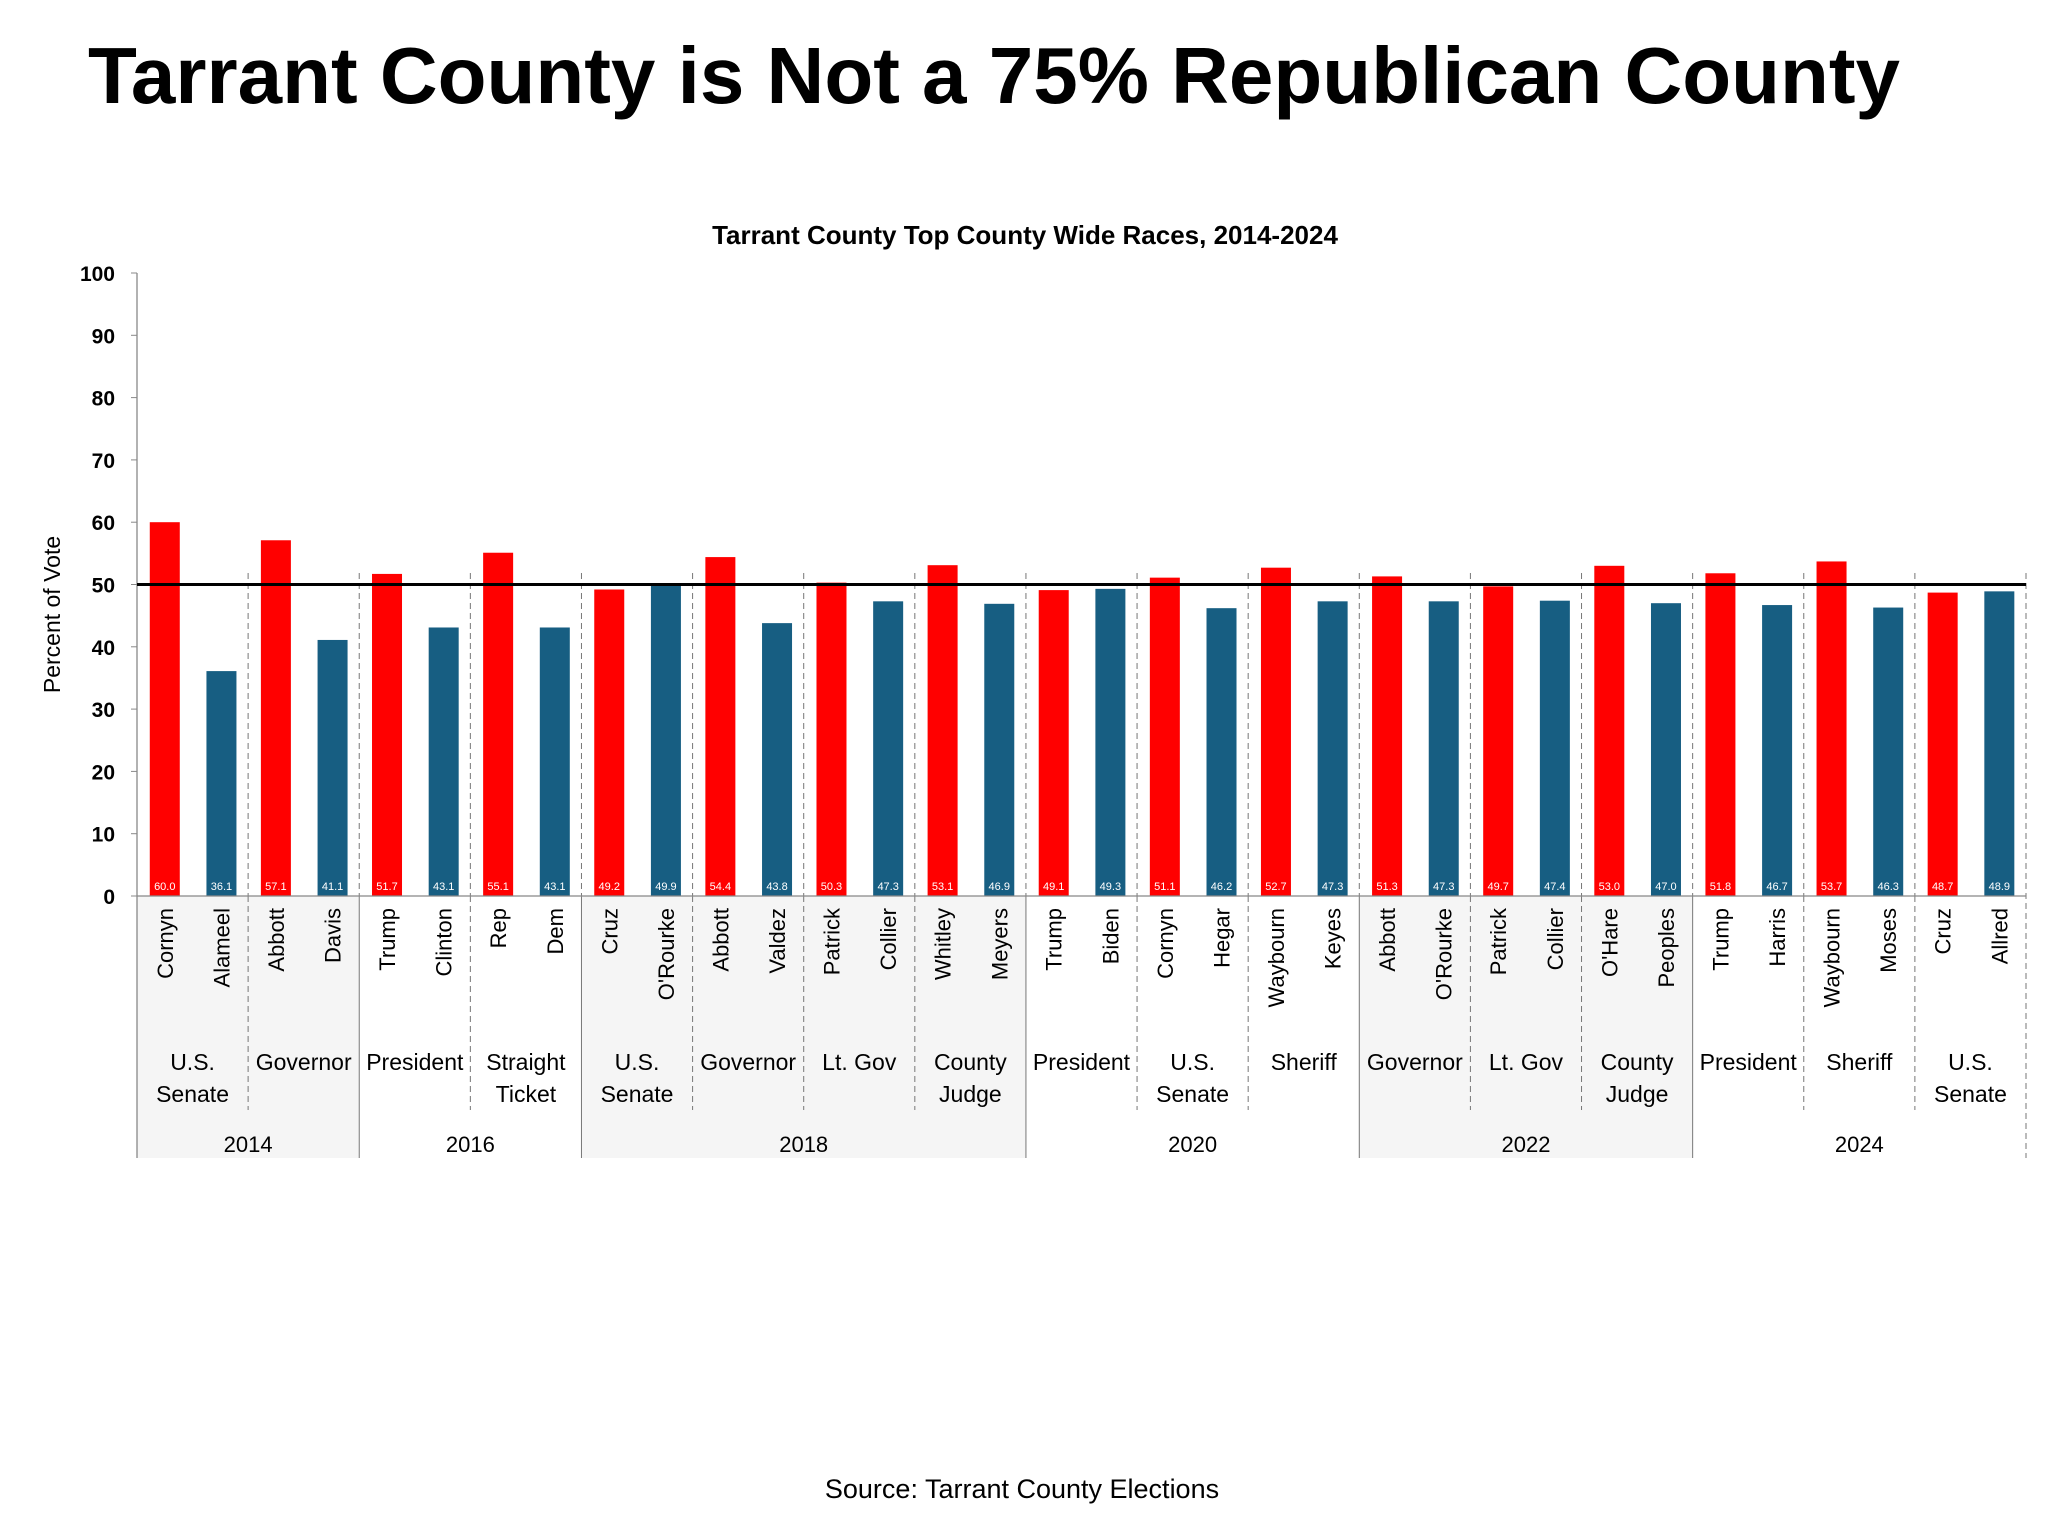 This screenshot has width=2048, height=1536. I want to click on y-tick-label: 80, so click(103, 399).